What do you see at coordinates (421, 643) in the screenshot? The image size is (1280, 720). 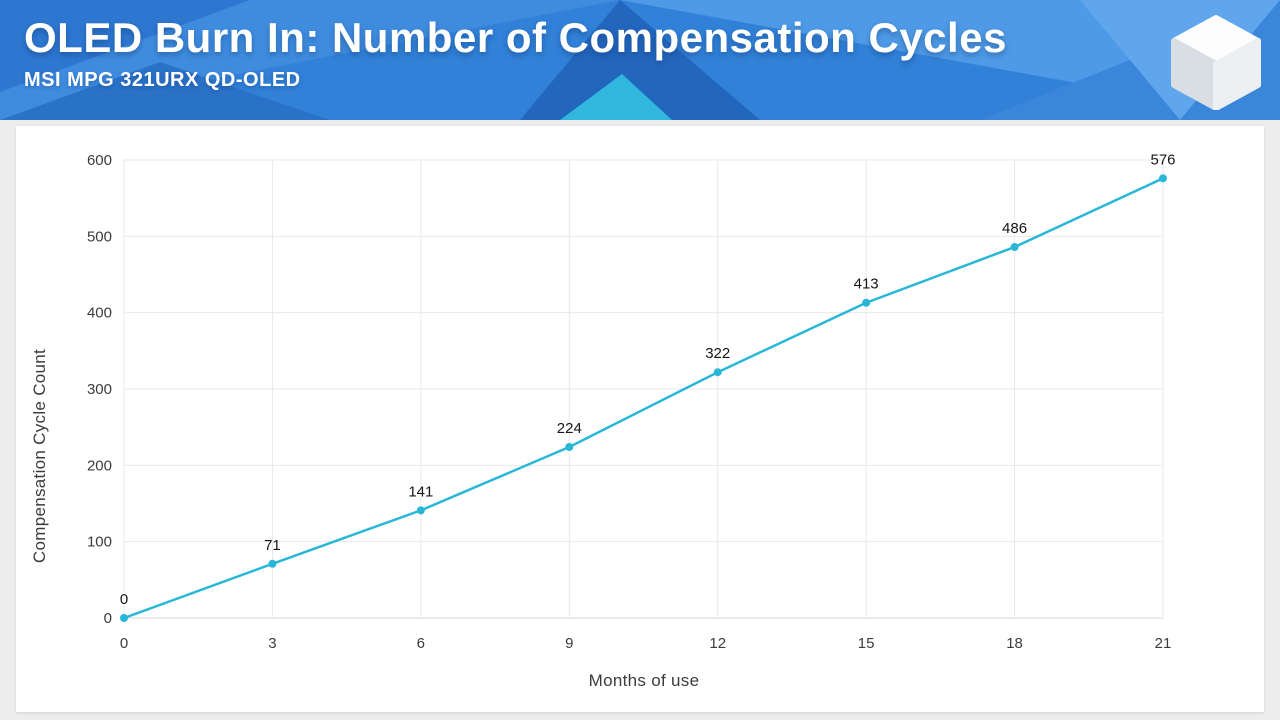 I see `x-tick-label: 6` at bounding box center [421, 643].